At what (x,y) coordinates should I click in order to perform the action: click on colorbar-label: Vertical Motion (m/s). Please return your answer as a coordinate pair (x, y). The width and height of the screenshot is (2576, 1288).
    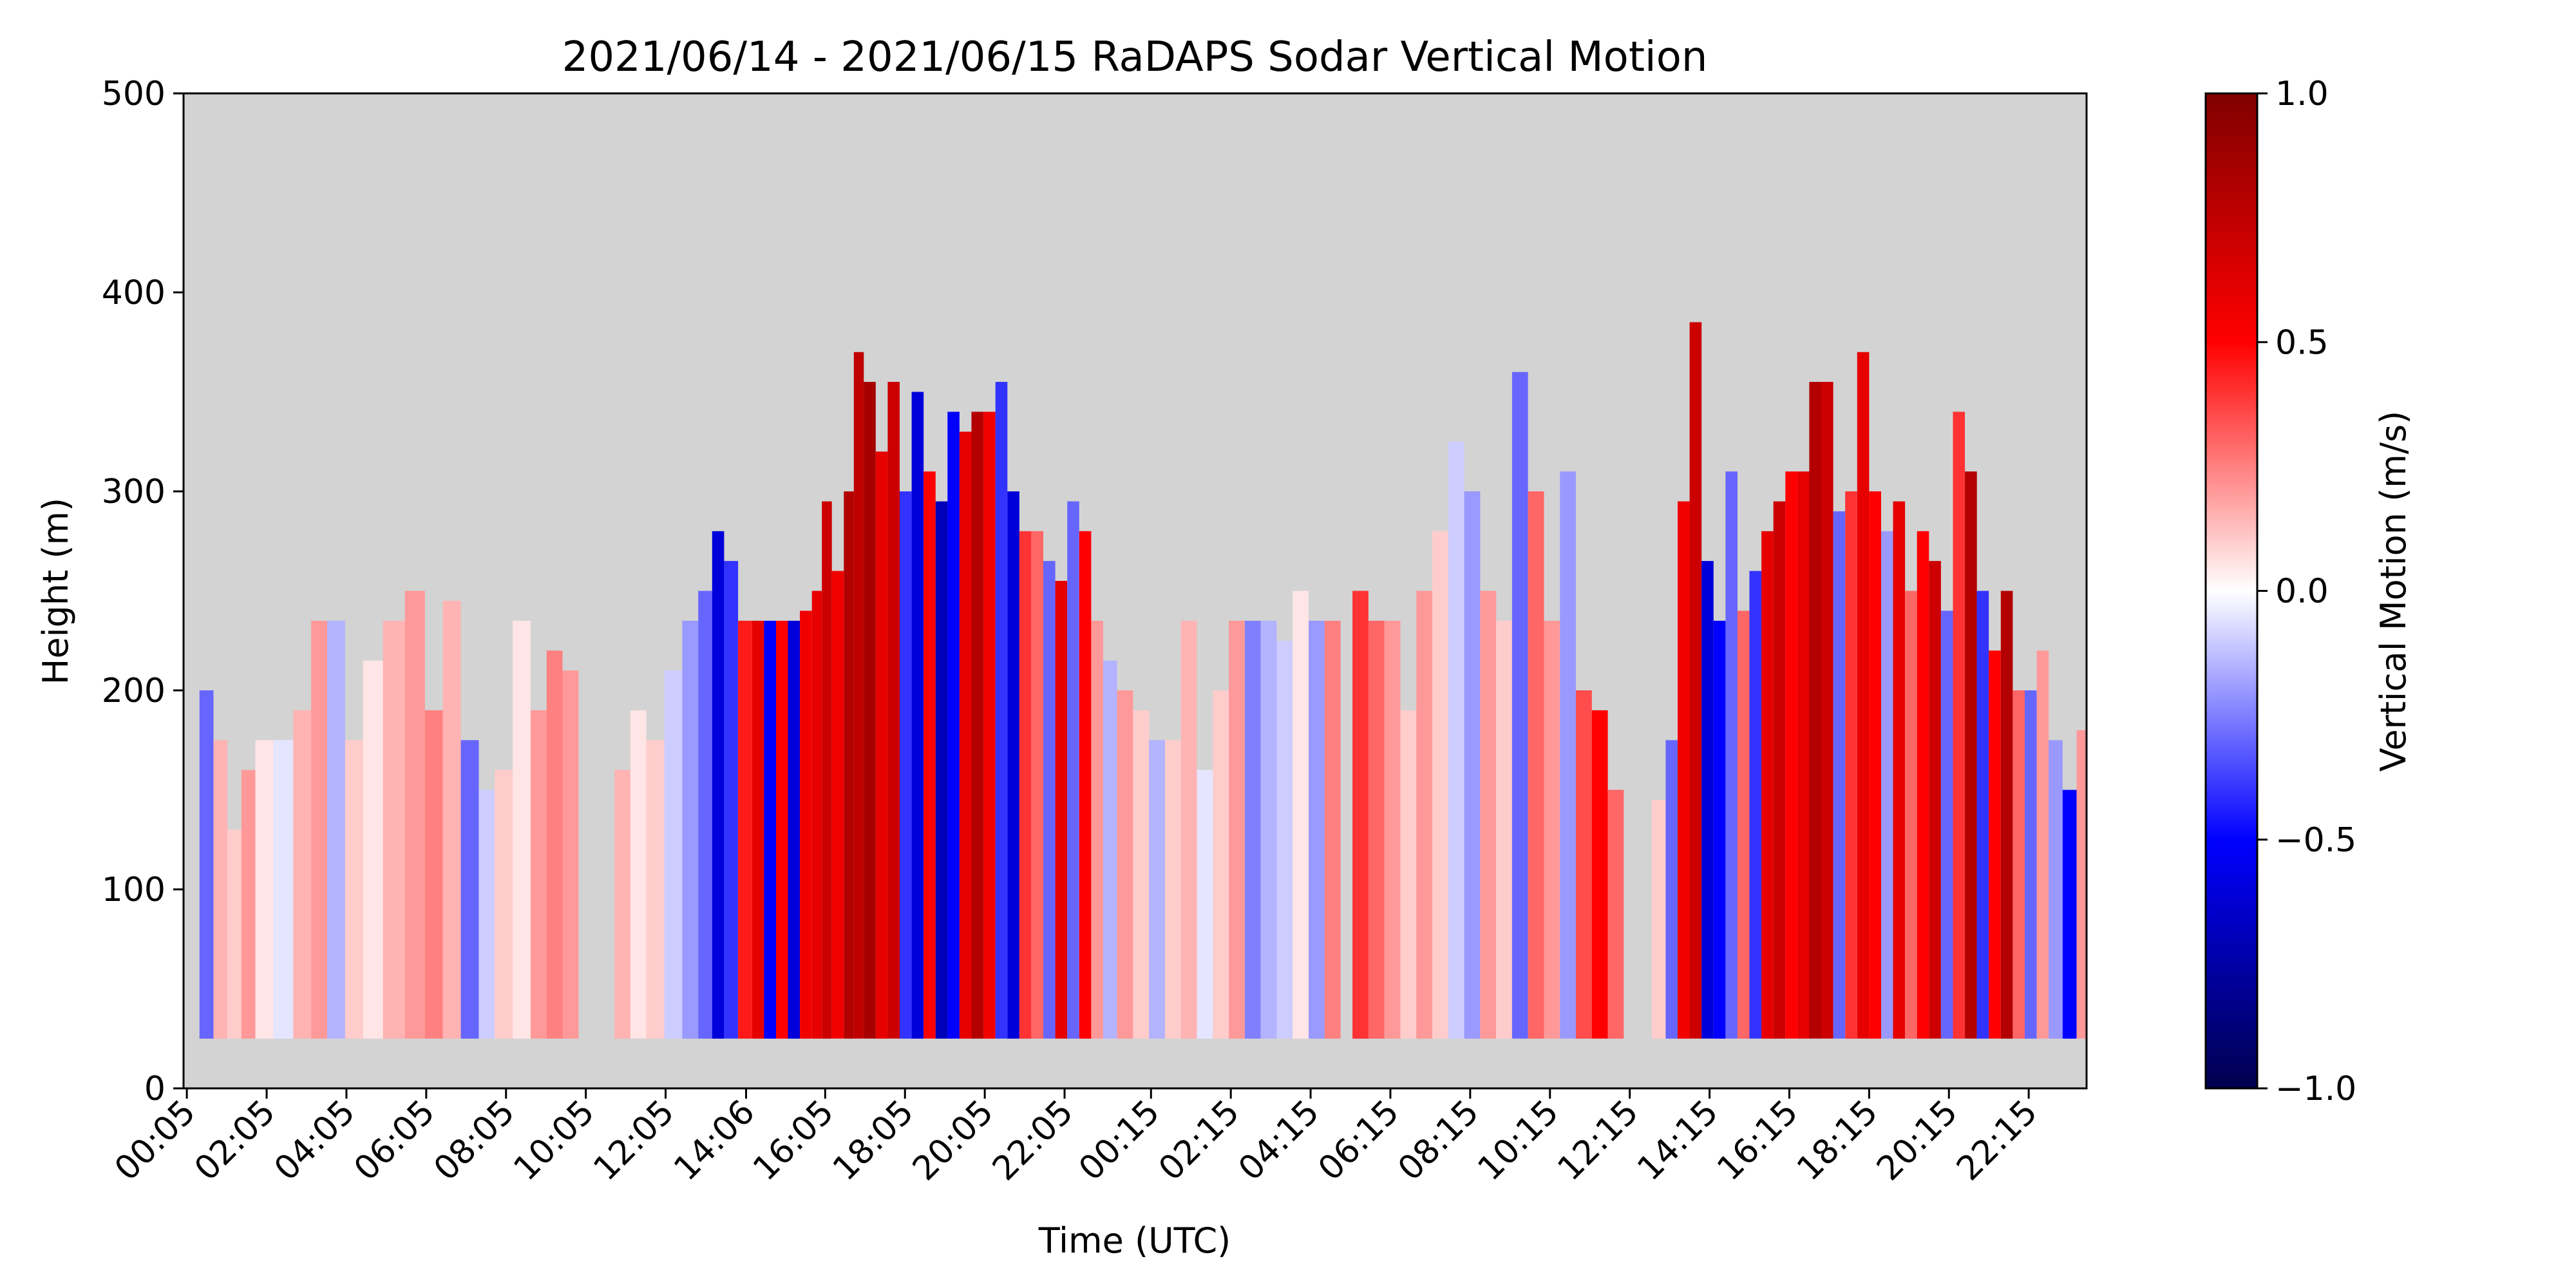
    Looking at the image, I should click on (2394, 591).